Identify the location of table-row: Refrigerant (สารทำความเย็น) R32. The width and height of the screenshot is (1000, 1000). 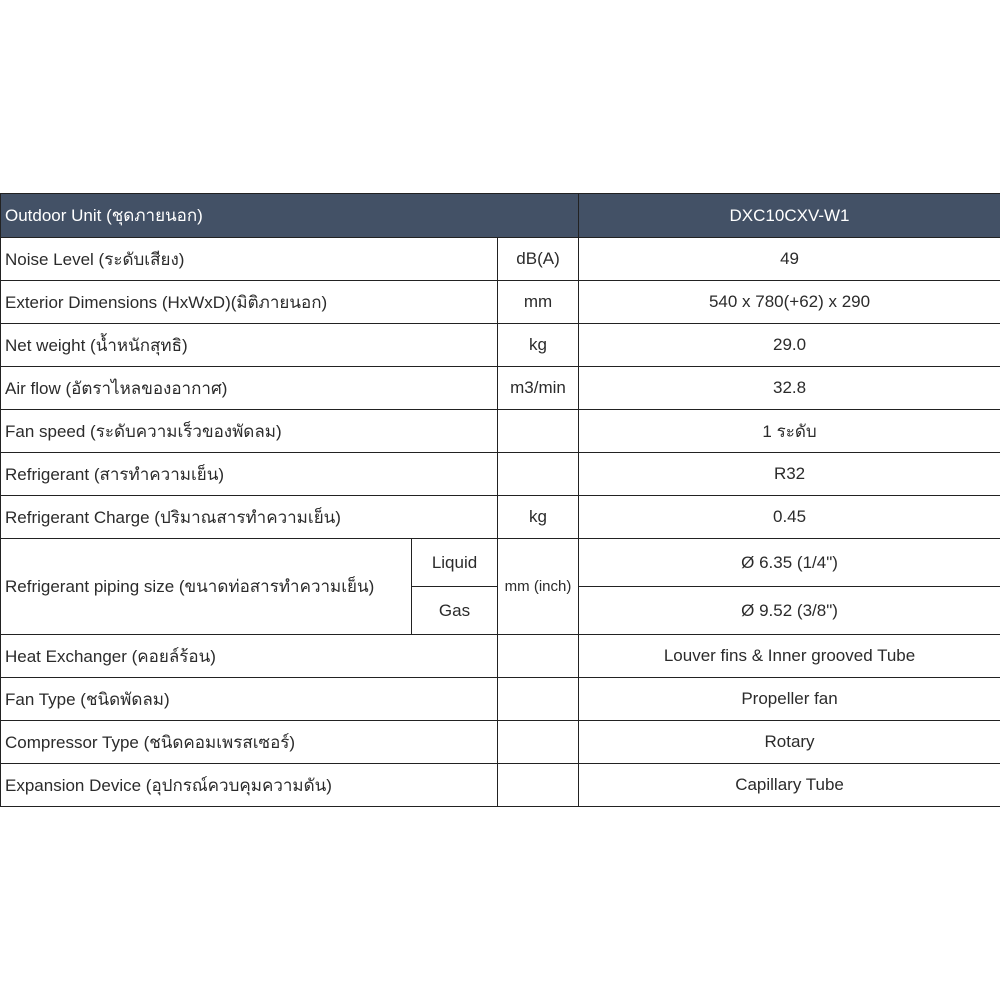
(500, 474).